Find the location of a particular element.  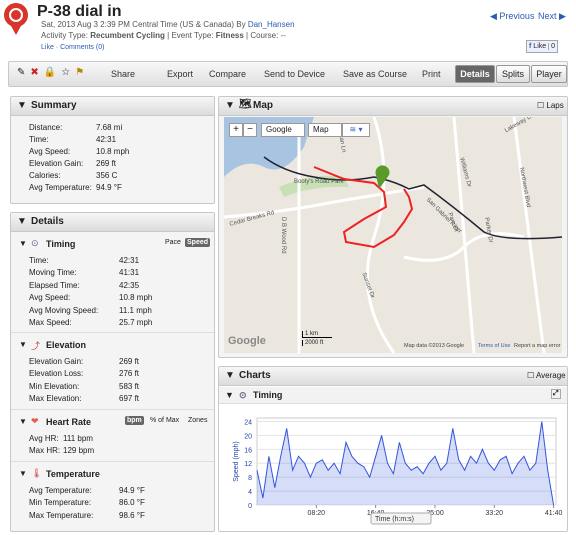

row-label: Elevation Gain: is located at coordinates (56, 163).